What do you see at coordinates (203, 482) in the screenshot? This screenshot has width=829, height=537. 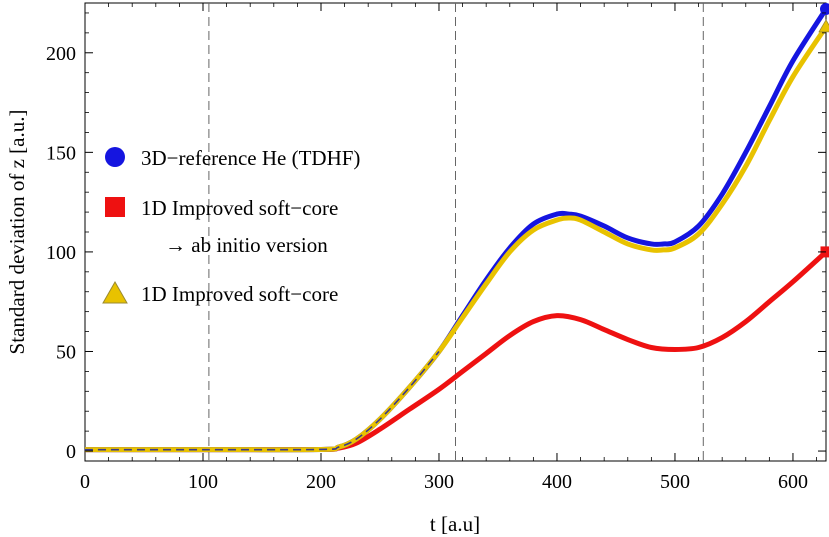 I see `x-tick-label-1: 100` at bounding box center [203, 482].